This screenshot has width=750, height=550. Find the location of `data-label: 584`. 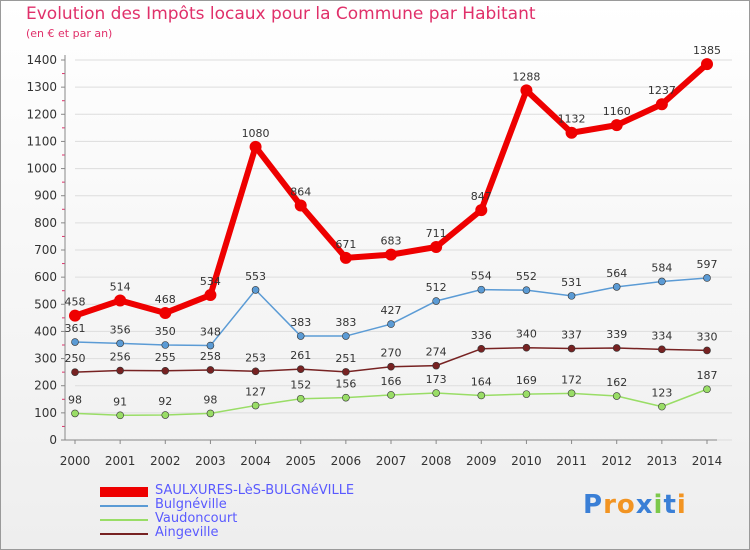

data-label: 584 is located at coordinates (661, 267).